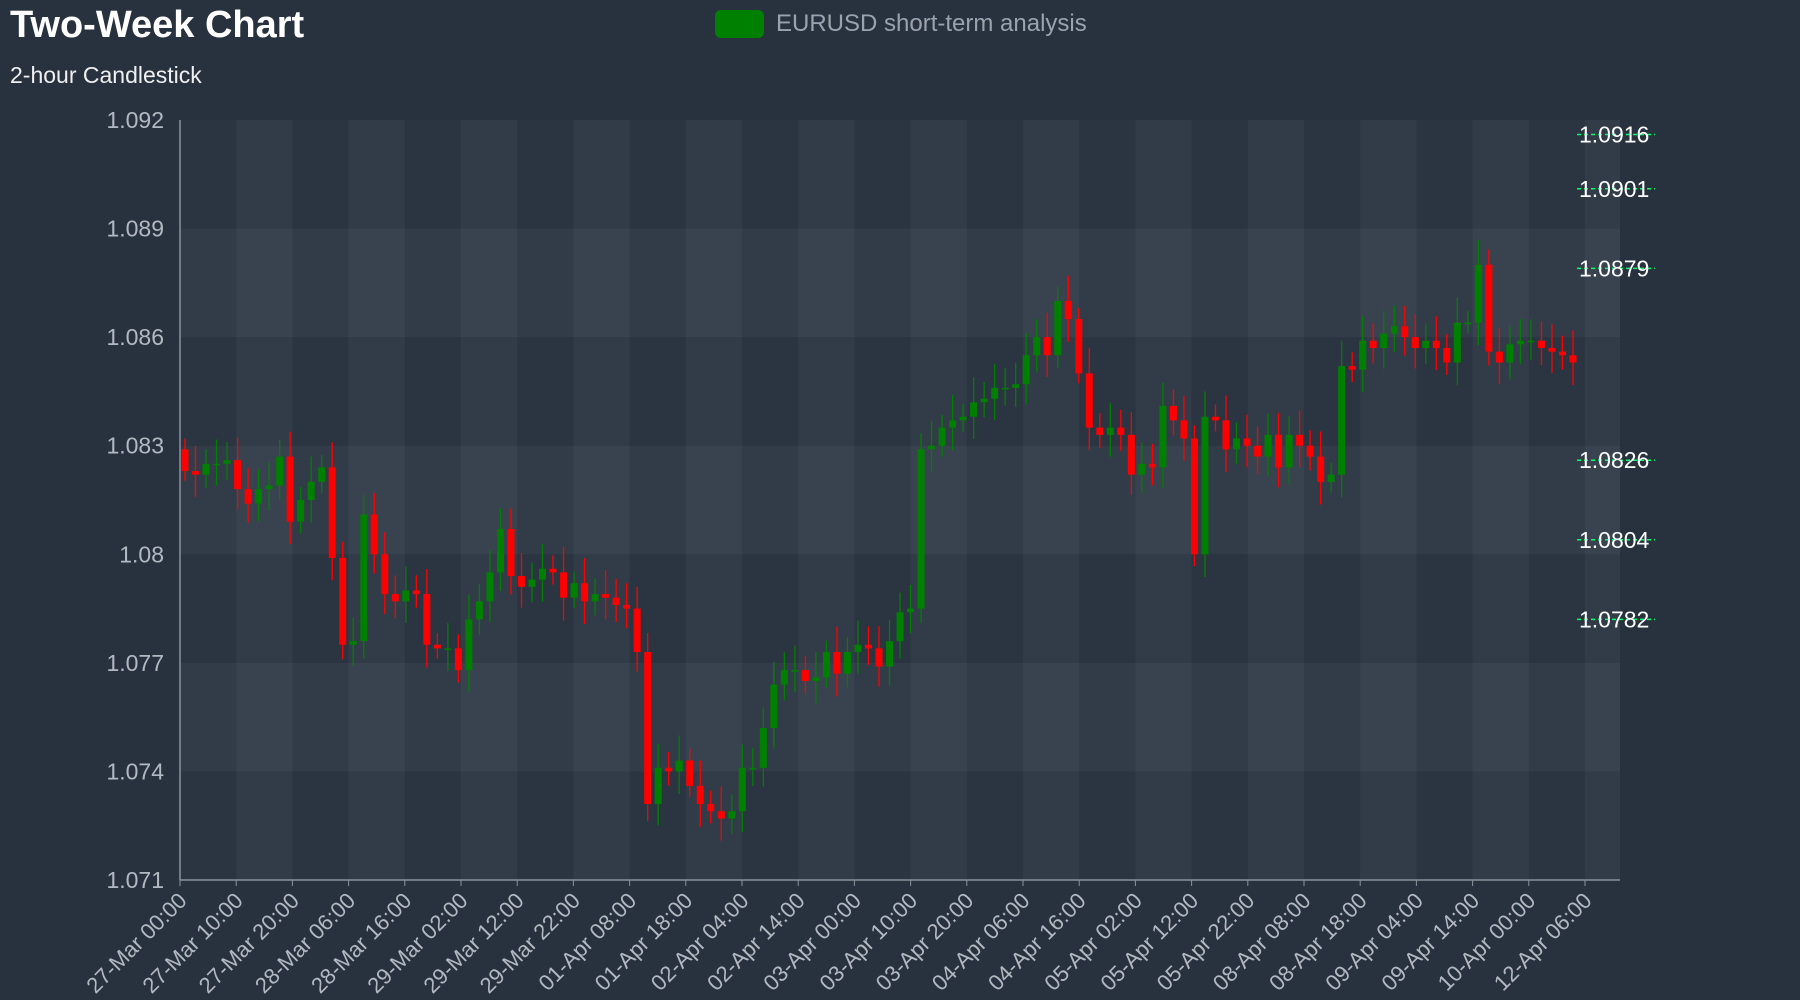 The height and width of the screenshot is (1000, 1800). Describe the element at coordinates (141, 554) in the screenshot. I see `y-tick-label: 1.08` at that location.